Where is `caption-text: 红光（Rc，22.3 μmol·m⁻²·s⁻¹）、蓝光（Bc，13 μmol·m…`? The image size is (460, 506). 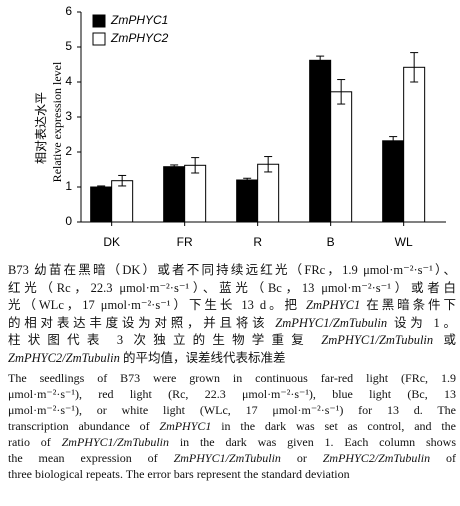
caption-text: 红光（Rc，22.3 μmol·m⁻²·s⁻¹）、蓝光（Bc，13 μmol·m… is located at coordinates (232, 287).